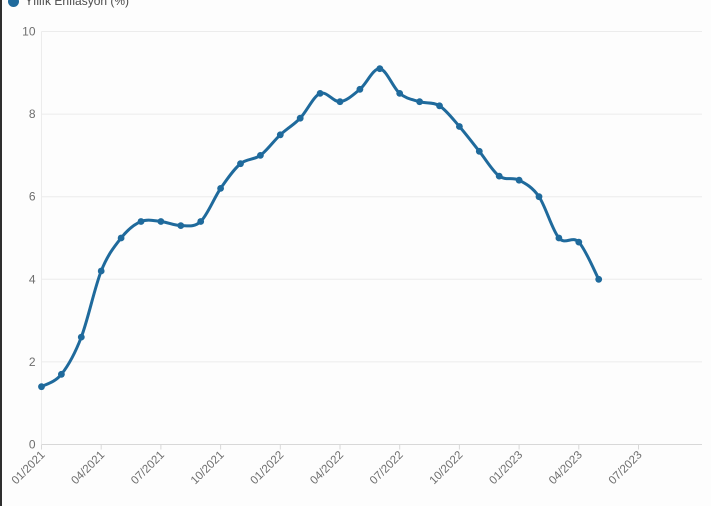  What do you see at coordinates (29, 468) in the screenshot?
I see `x-axis-tick-label: 01/2021` at bounding box center [29, 468].